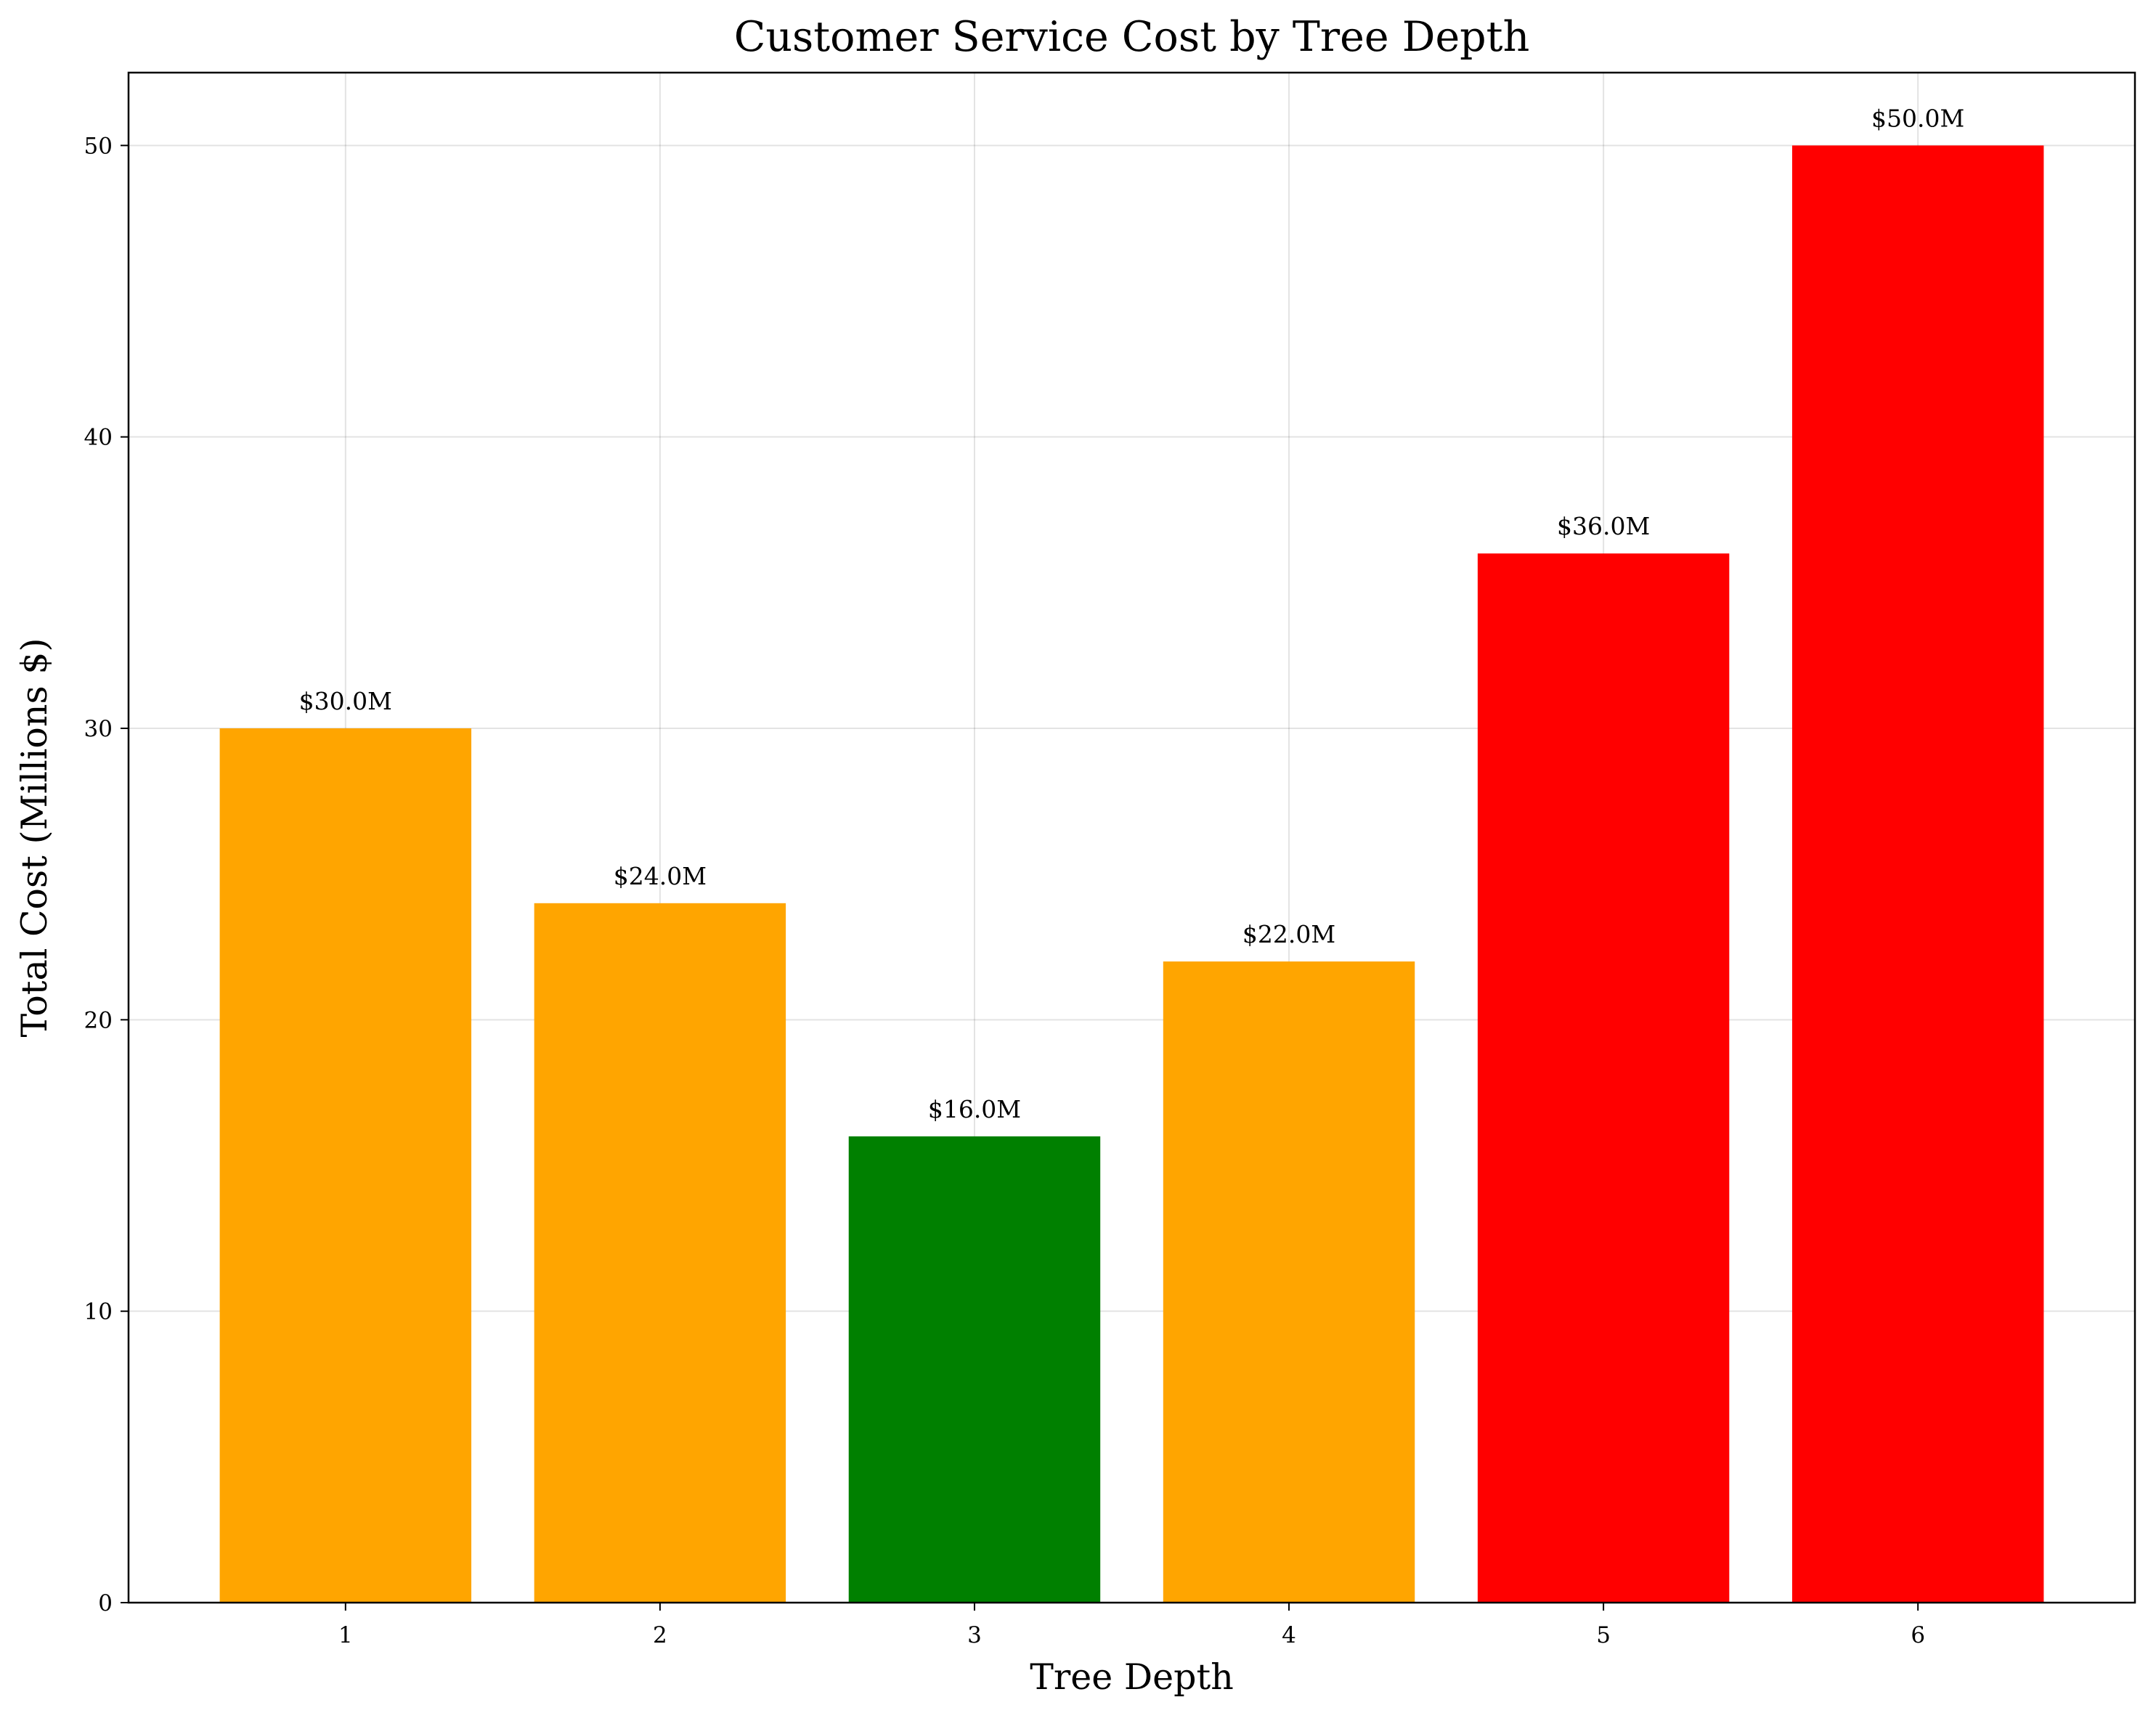 This screenshot has width=2156, height=1721. I want to click on bar-value-label: $36.0M, so click(1603, 526).